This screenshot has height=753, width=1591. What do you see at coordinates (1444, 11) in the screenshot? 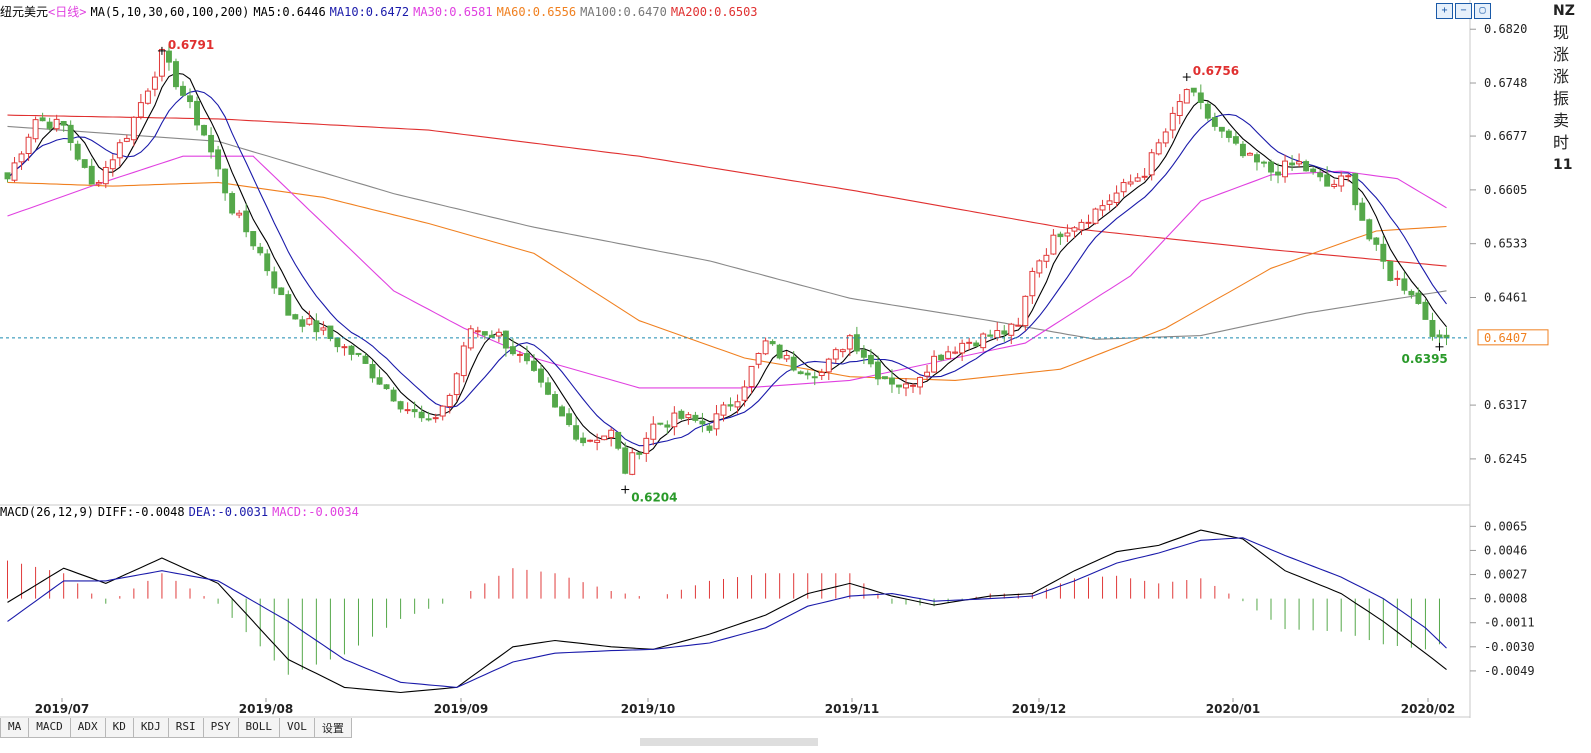
I see `zoom-in-icon: +` at bounding box center [1444, 11].